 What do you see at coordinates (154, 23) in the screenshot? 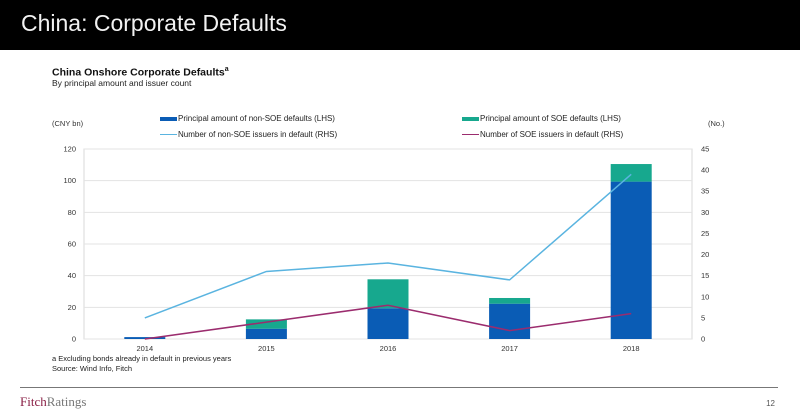
I see `slide-title: China: Corporate Defaults` at bounding box center [154, 23].